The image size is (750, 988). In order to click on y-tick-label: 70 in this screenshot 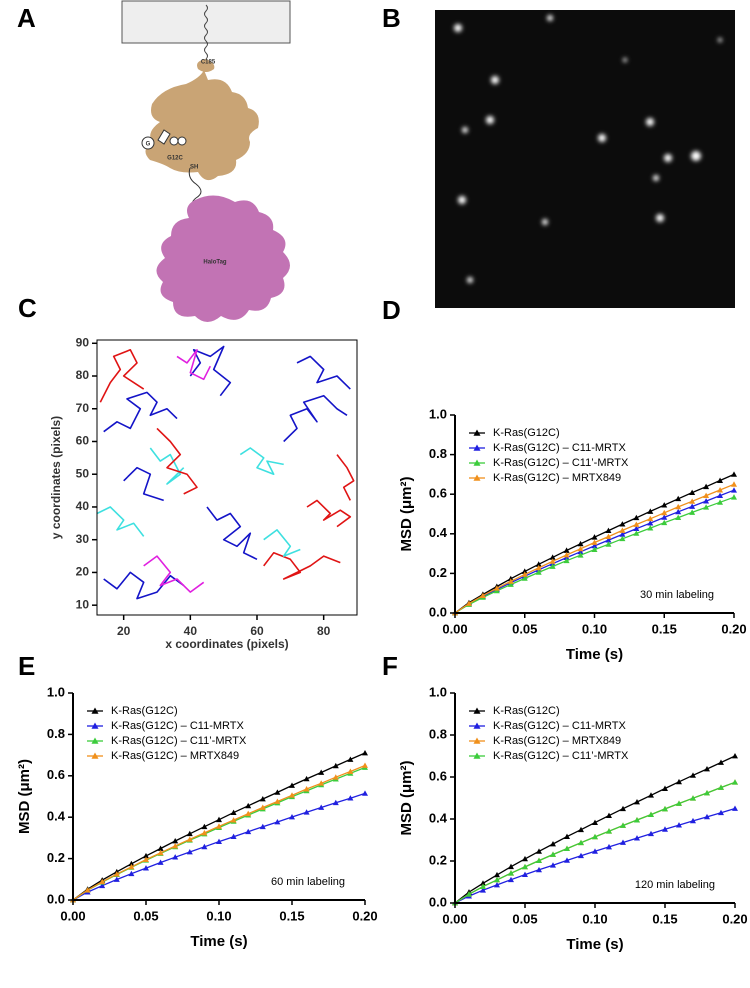, I will do `click(83, 408)`.